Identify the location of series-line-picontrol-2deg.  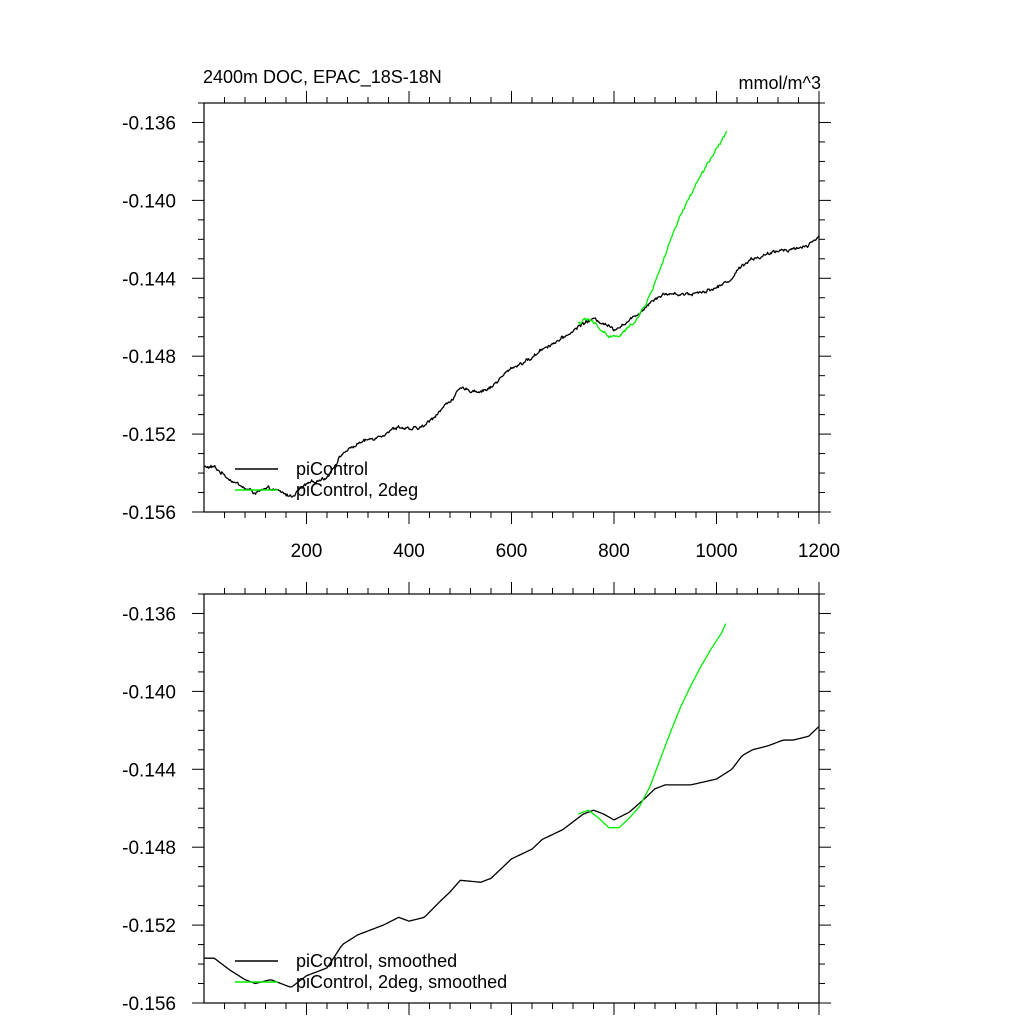
(652, 235).